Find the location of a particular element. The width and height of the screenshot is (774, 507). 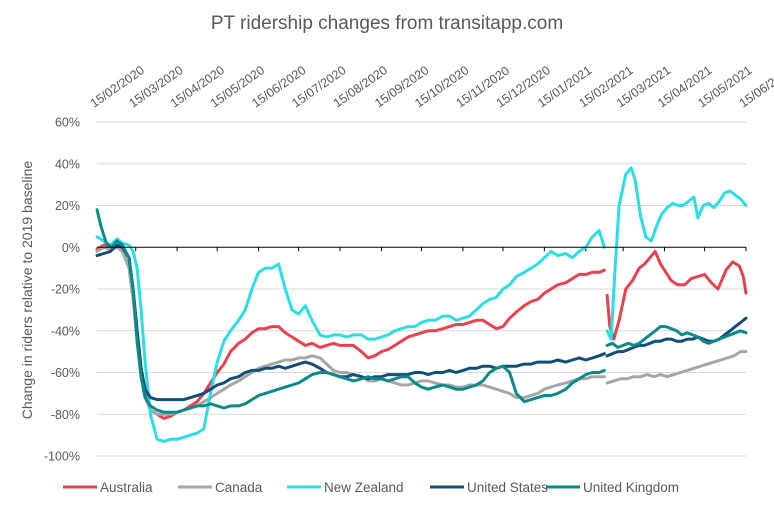

legend-item: United Kingdom is located at coordinates (612, 487).